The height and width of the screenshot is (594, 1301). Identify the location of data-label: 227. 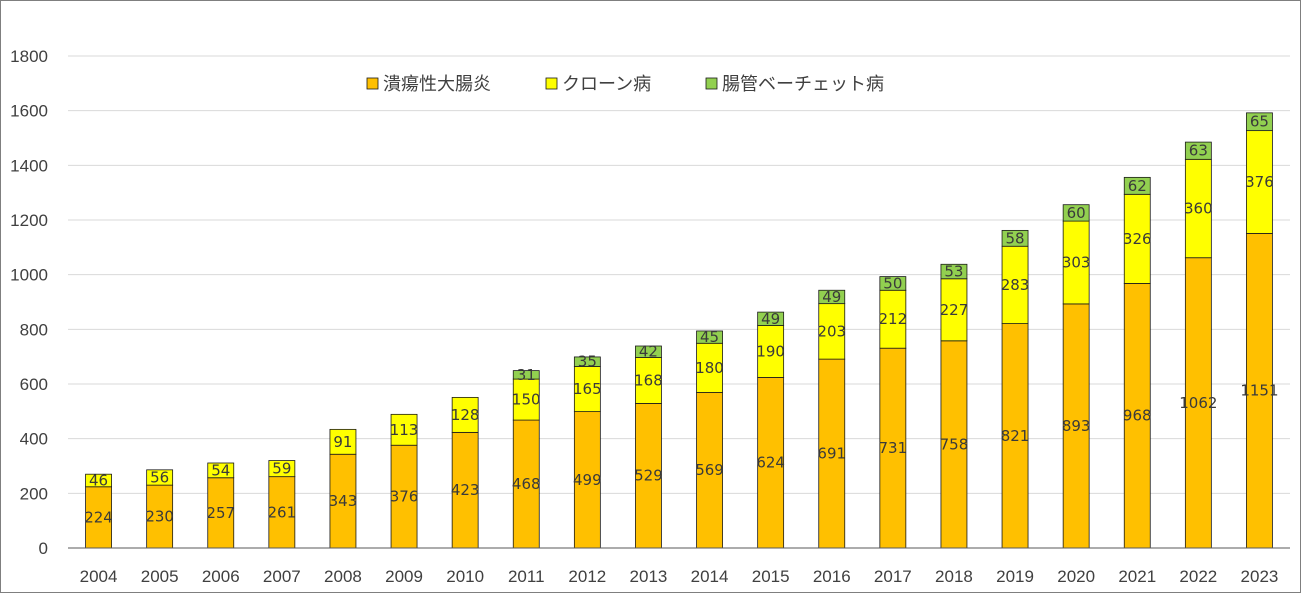
(954, 310).